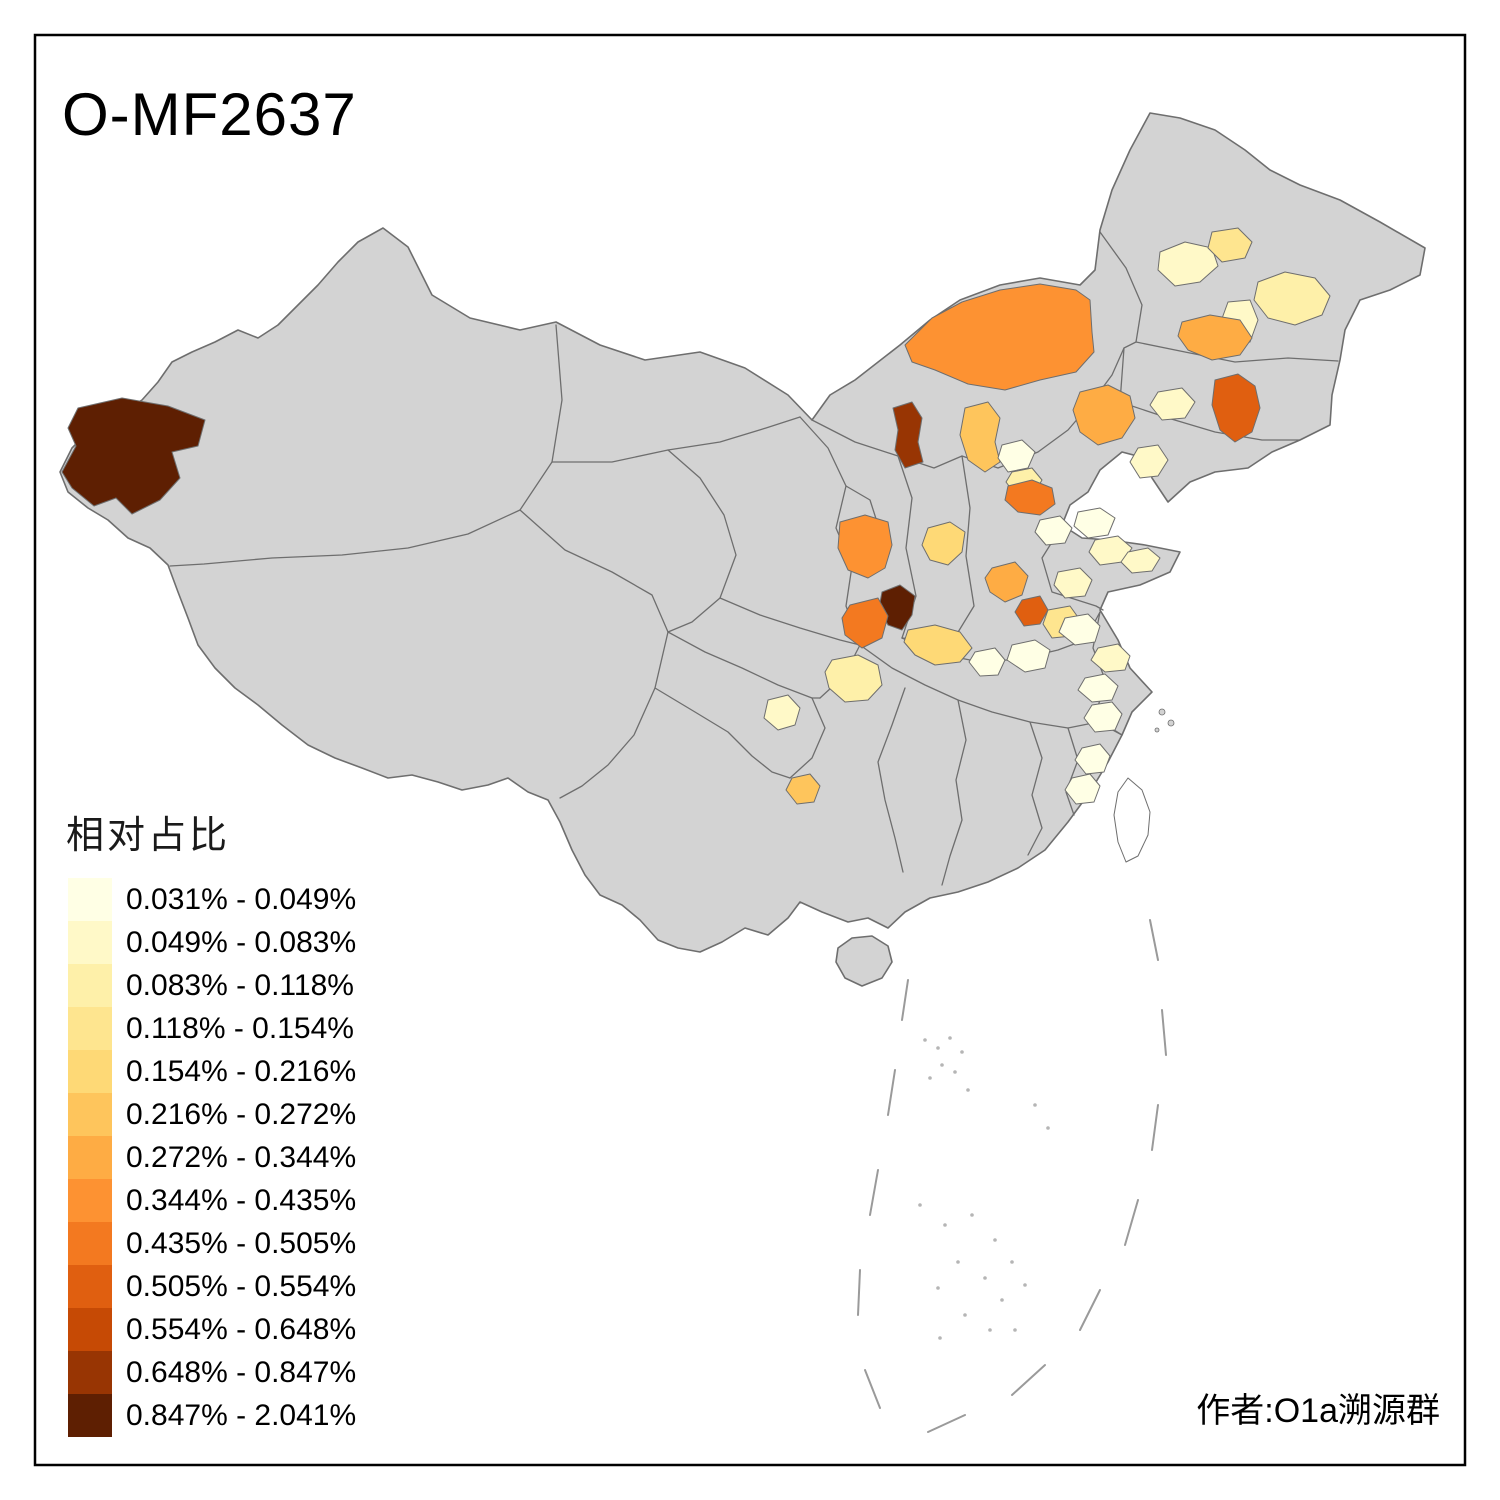  Describe the element at coordinates (241, 942) in the screenshot. I see `legend-label: 0.049% - 0.083%` at that location.